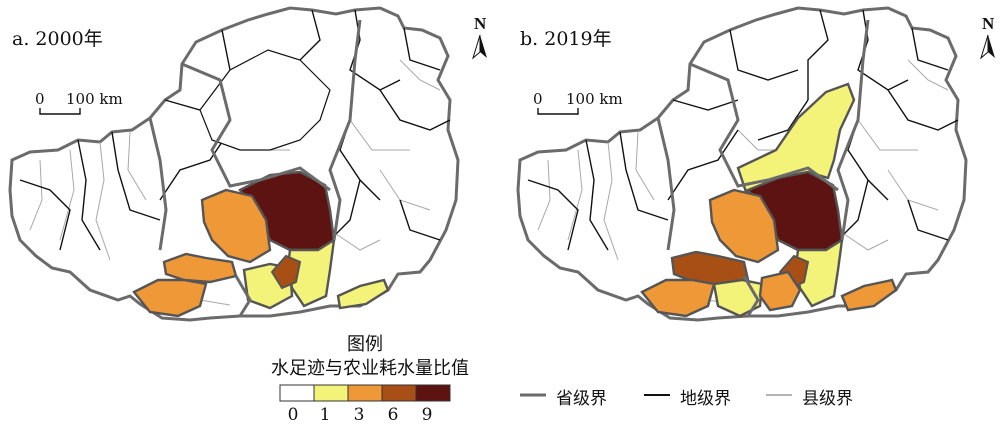 The width and height of the screenshot is (1000, 429). What do you see at coordinates (558, 111) in the screenshot?
I see `scale-bar-b` at bounding box center [558, 111].